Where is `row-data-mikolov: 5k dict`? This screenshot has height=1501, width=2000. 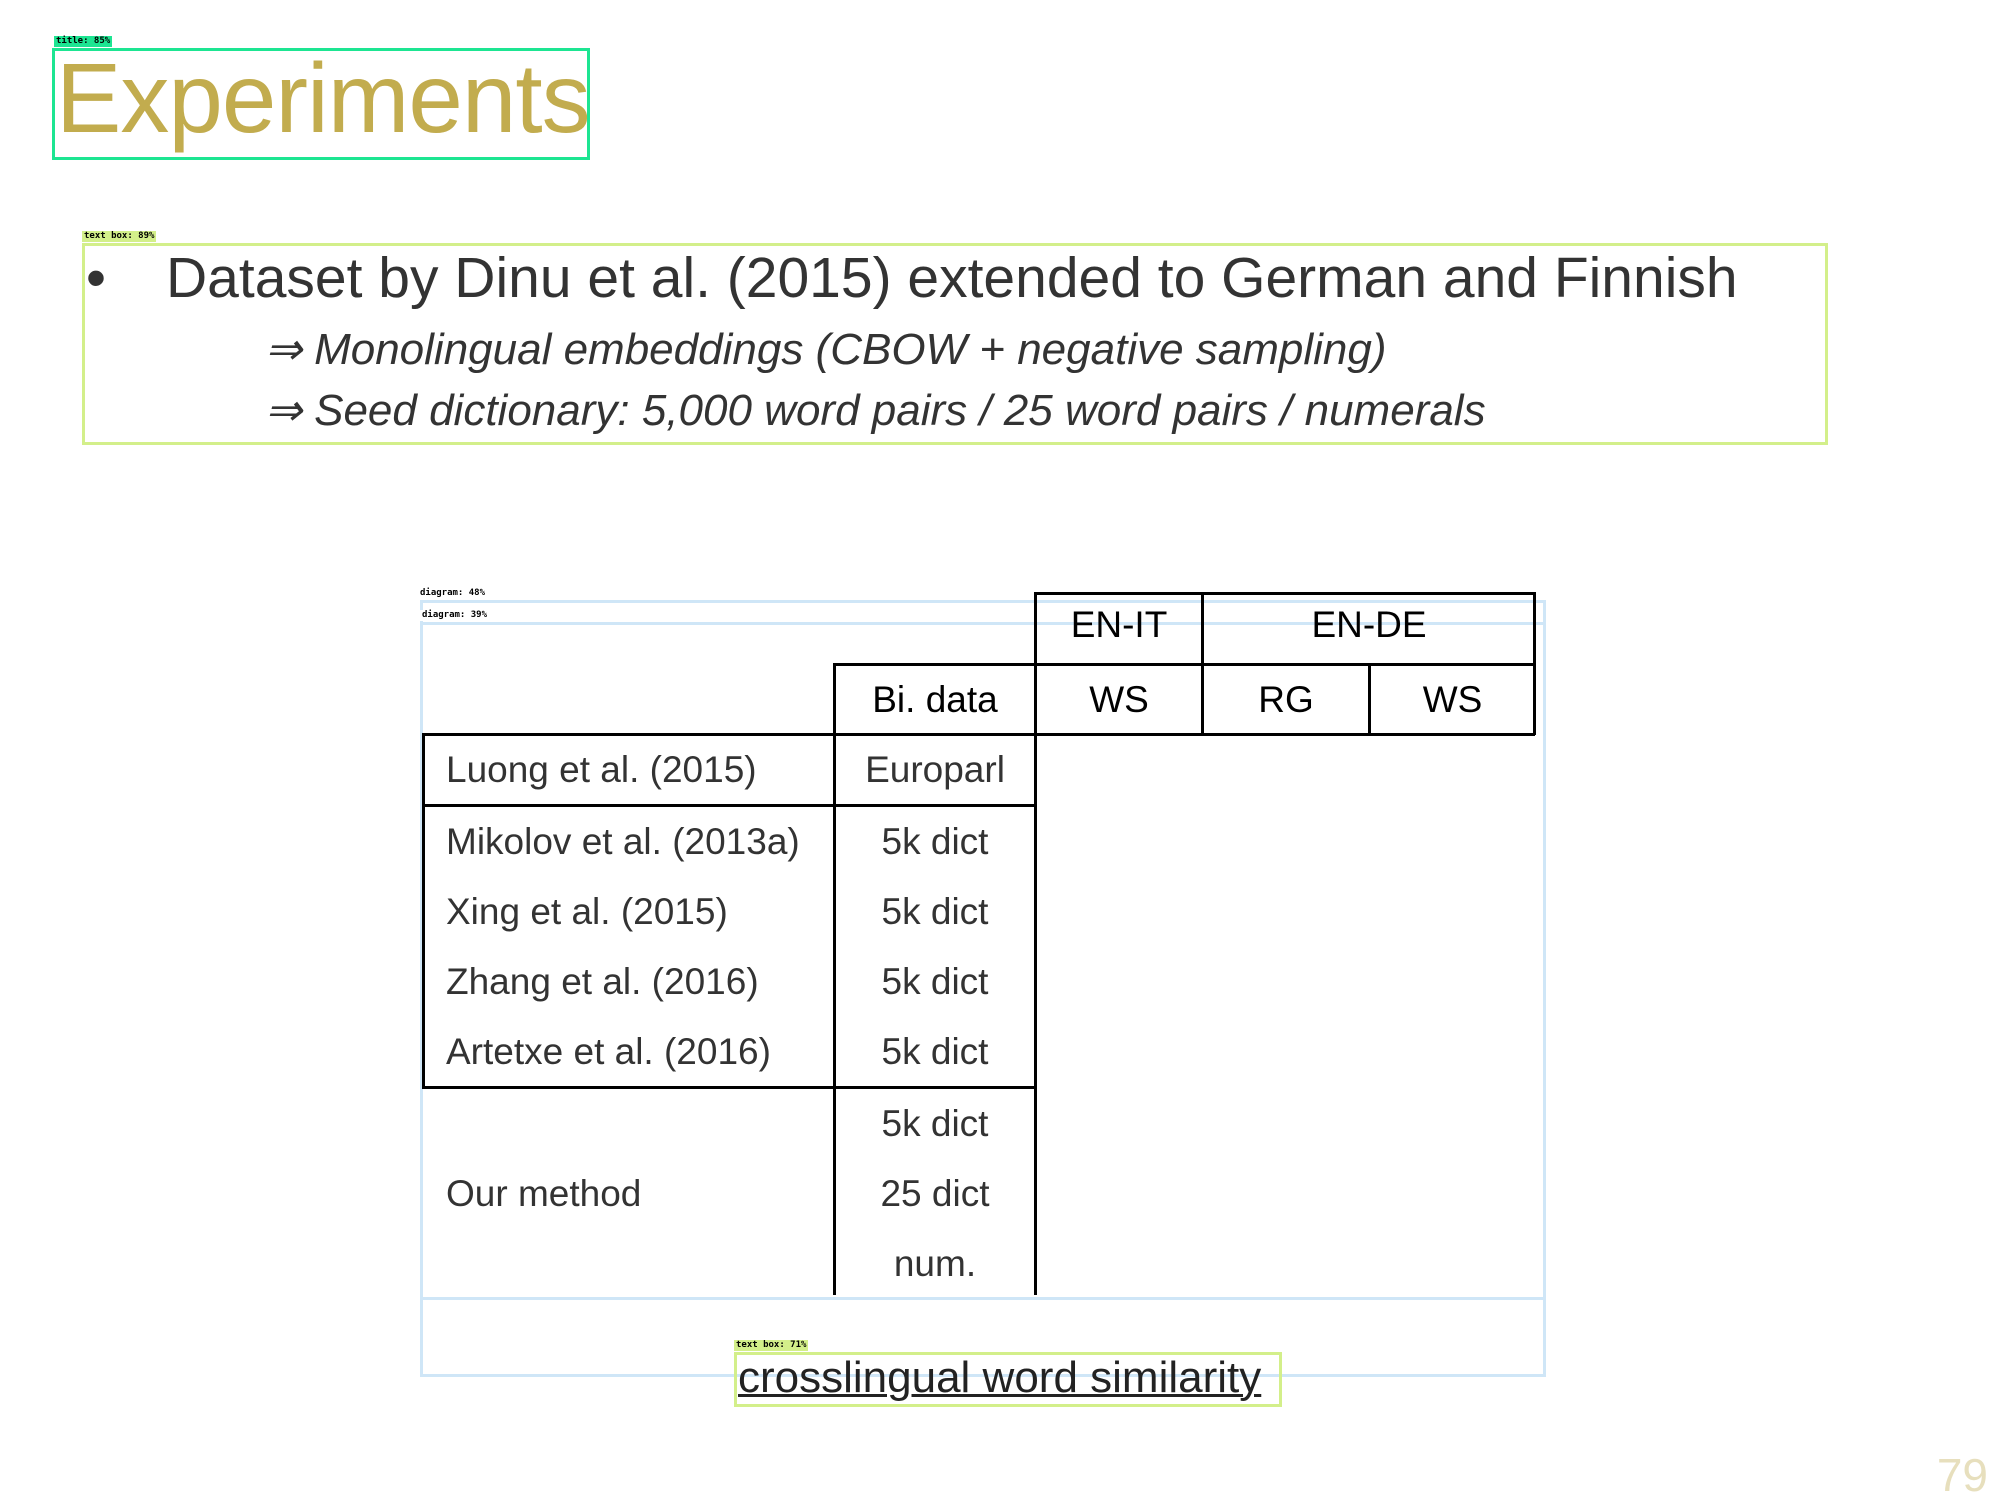 row-data-mikolov: 5k dict is located at coordinates (935, 841).